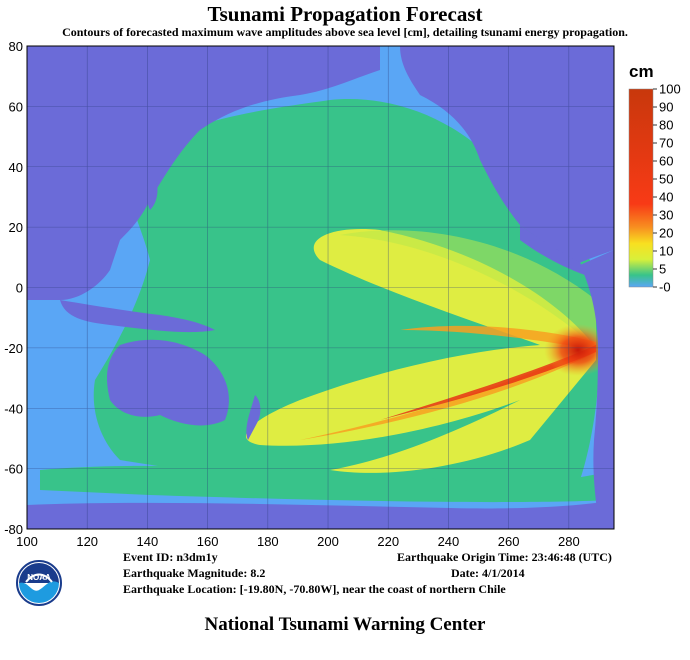 The width and height of the screenshot is (690, 660). I want to click on colorbar-tick-label: 70, so click(666, 143).